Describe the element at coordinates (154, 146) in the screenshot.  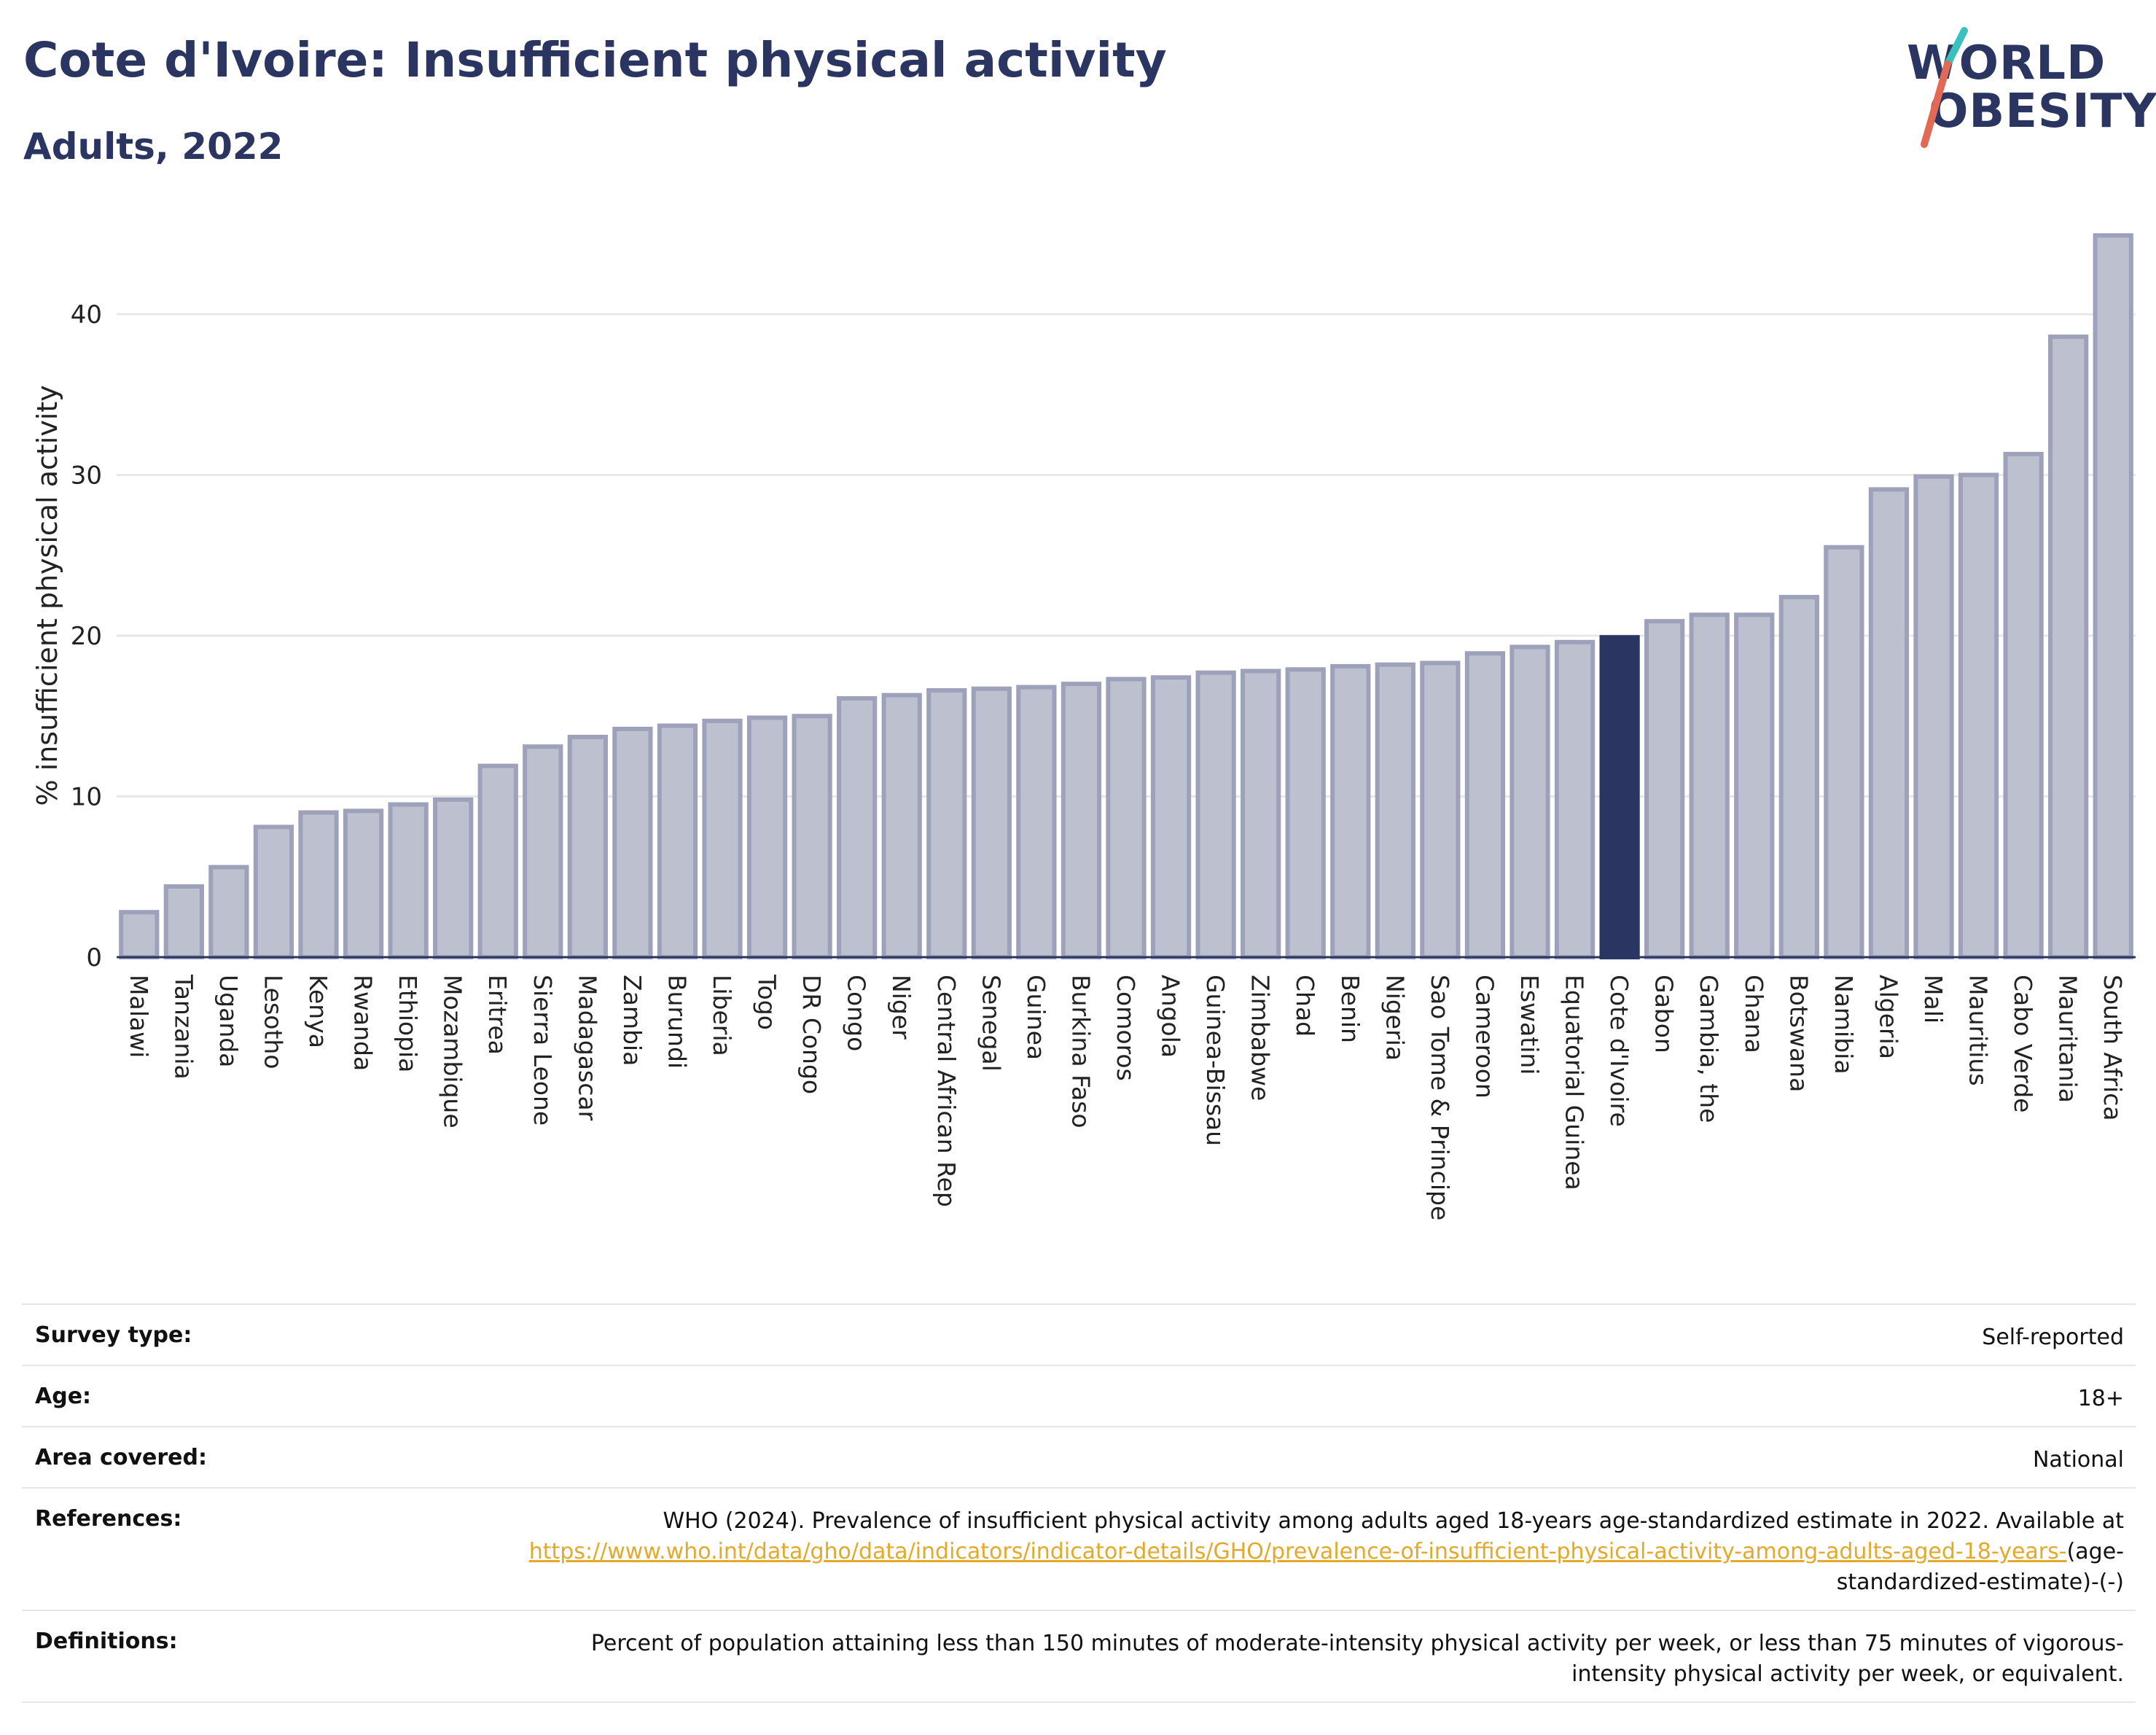
I see `page-subtitle: Adults, 2022` at that location.